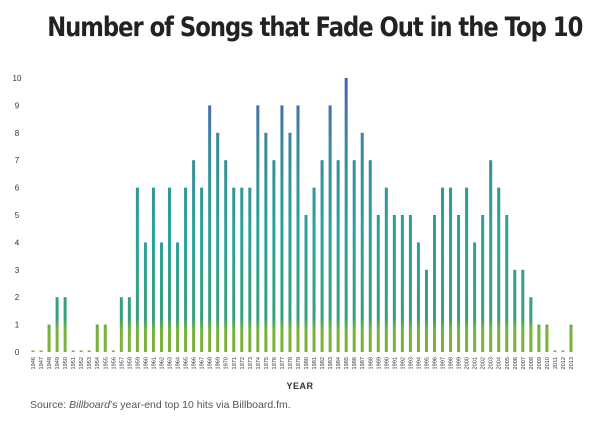  What do you see at coordinates (299, 386) in the screenshot?
I see `x-axis-label: YEAR` at bounding box center [299, 386].